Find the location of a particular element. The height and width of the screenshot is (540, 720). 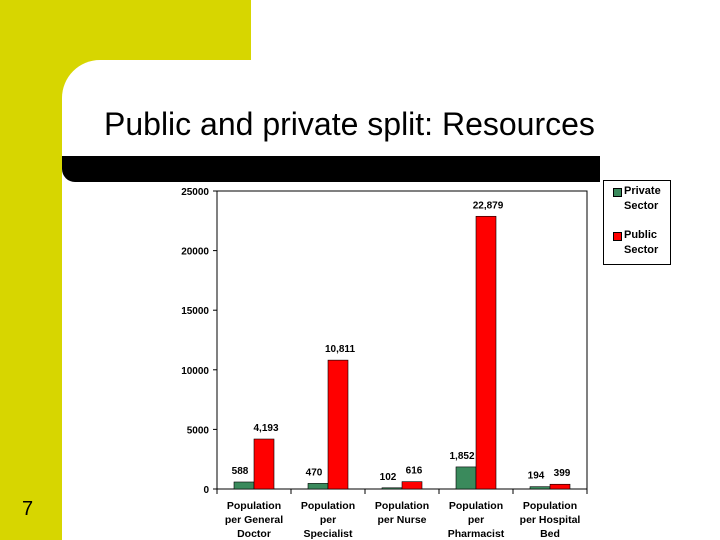

y-tick-label: 25000 is located at coordinates (195, 192).